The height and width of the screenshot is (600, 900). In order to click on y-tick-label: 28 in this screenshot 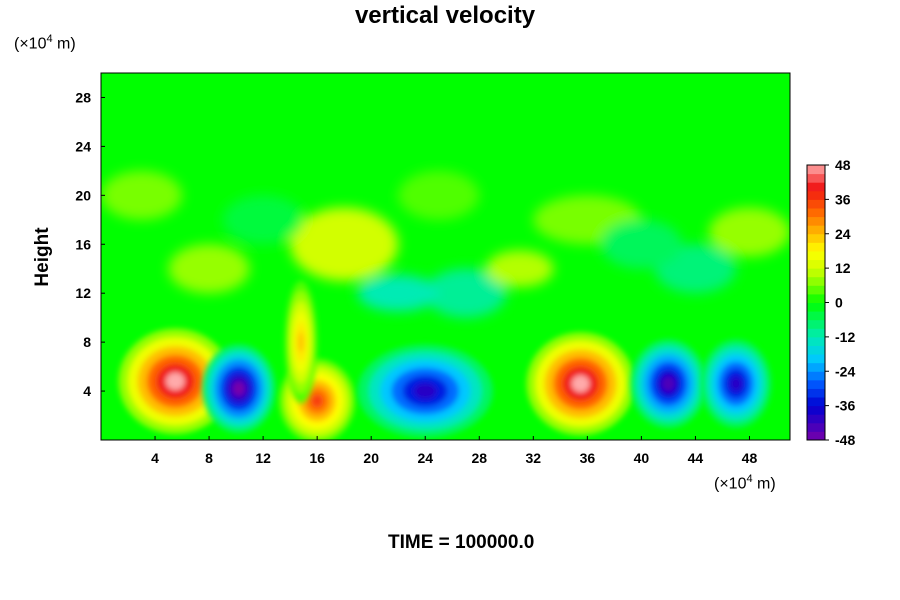, I will do `click(83, 97)`.